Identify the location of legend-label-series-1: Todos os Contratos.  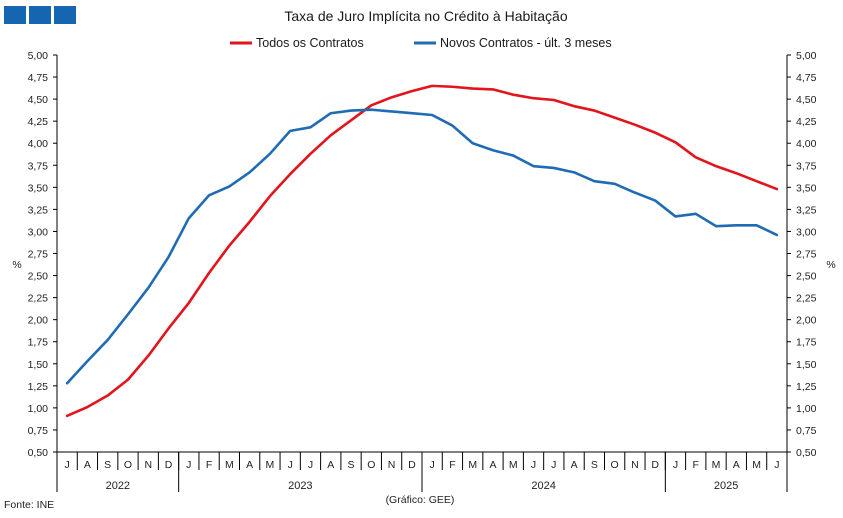
(310, 43).